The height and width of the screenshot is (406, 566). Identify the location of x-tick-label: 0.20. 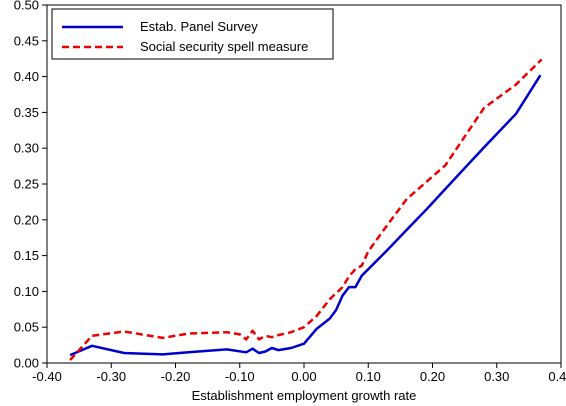
(432, 376).